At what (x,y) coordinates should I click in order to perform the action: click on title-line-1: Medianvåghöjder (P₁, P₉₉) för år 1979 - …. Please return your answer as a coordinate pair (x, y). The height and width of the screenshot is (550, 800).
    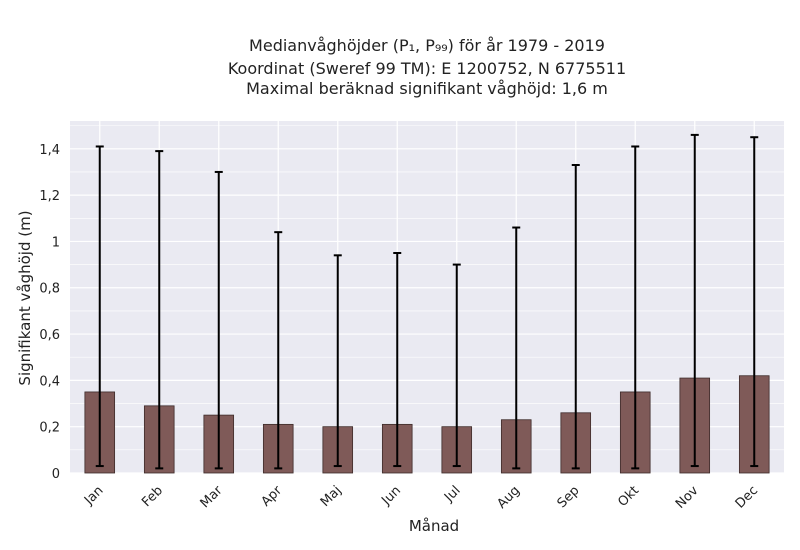
    Looking at the image, I should click on (427, 45).